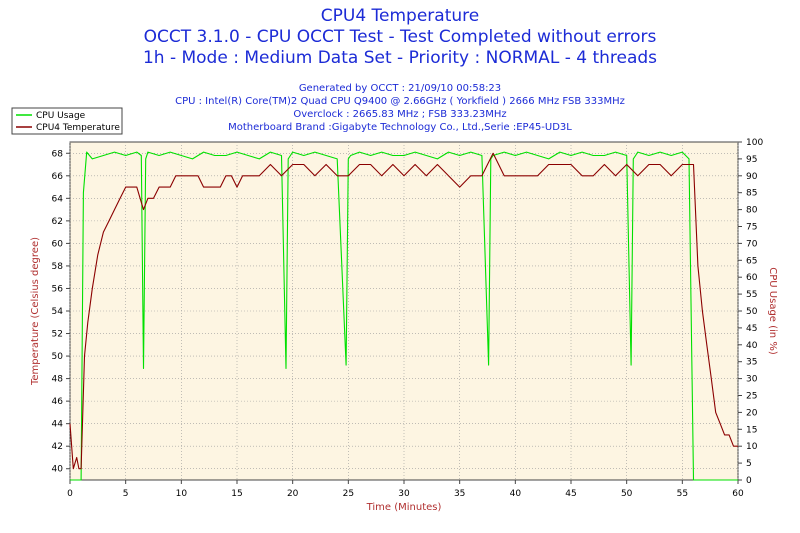  I want to click on x-tick-label: 50, so click(627, 494).